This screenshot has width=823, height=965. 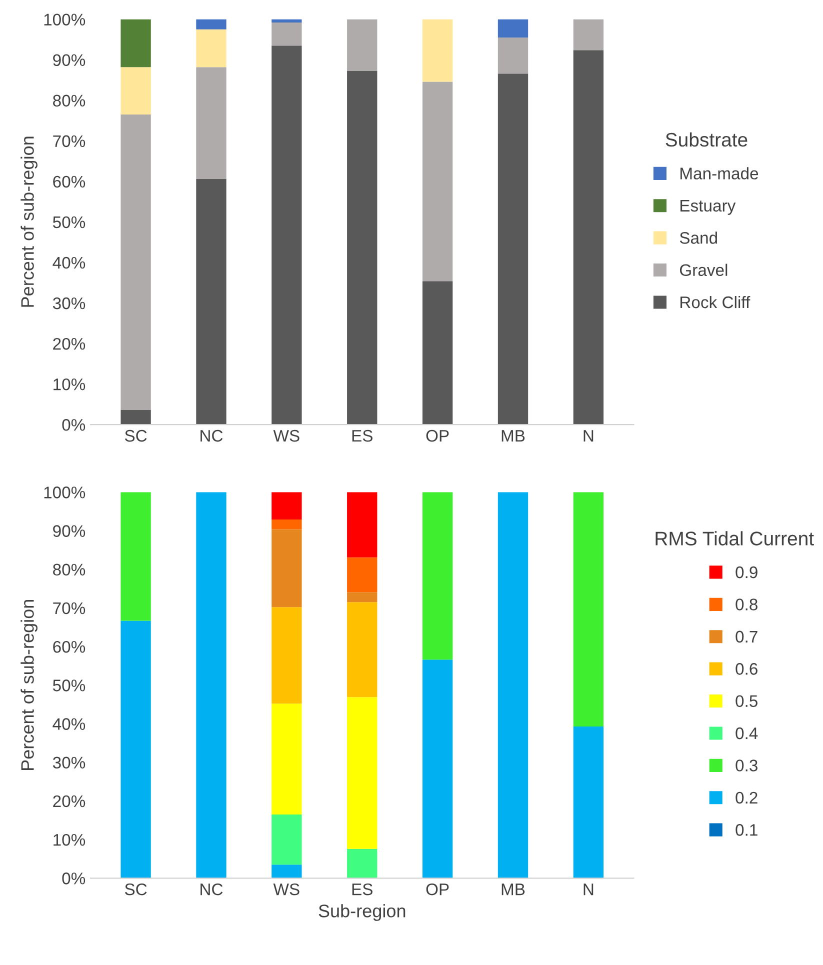 I want to click on legend-label: 0.3, so click(x=747, y=766).